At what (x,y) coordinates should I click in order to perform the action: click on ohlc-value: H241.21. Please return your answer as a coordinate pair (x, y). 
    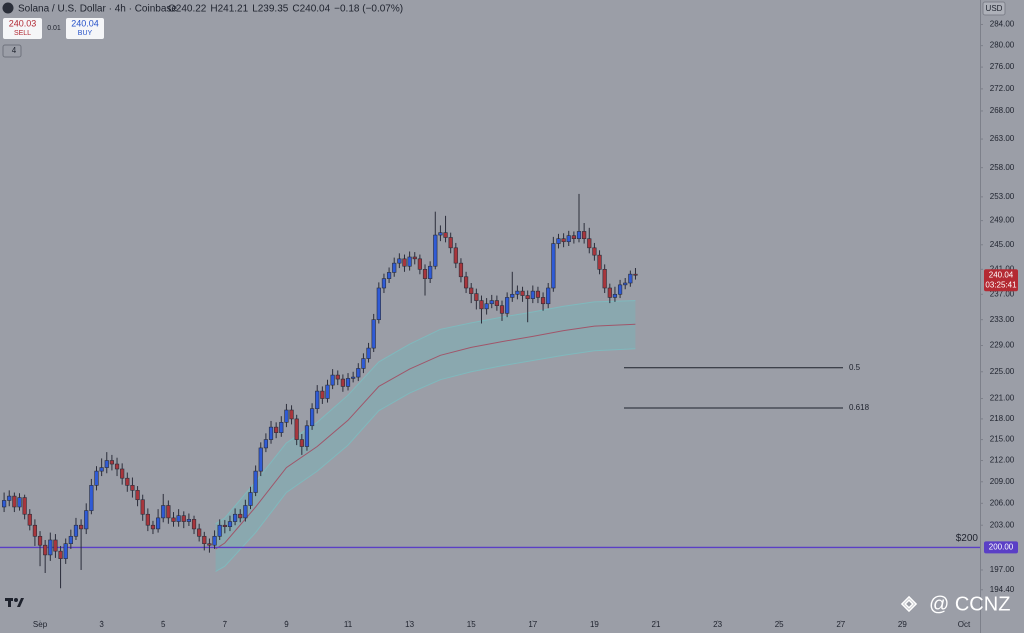
    Looking at the image, I should click on (229, 9).